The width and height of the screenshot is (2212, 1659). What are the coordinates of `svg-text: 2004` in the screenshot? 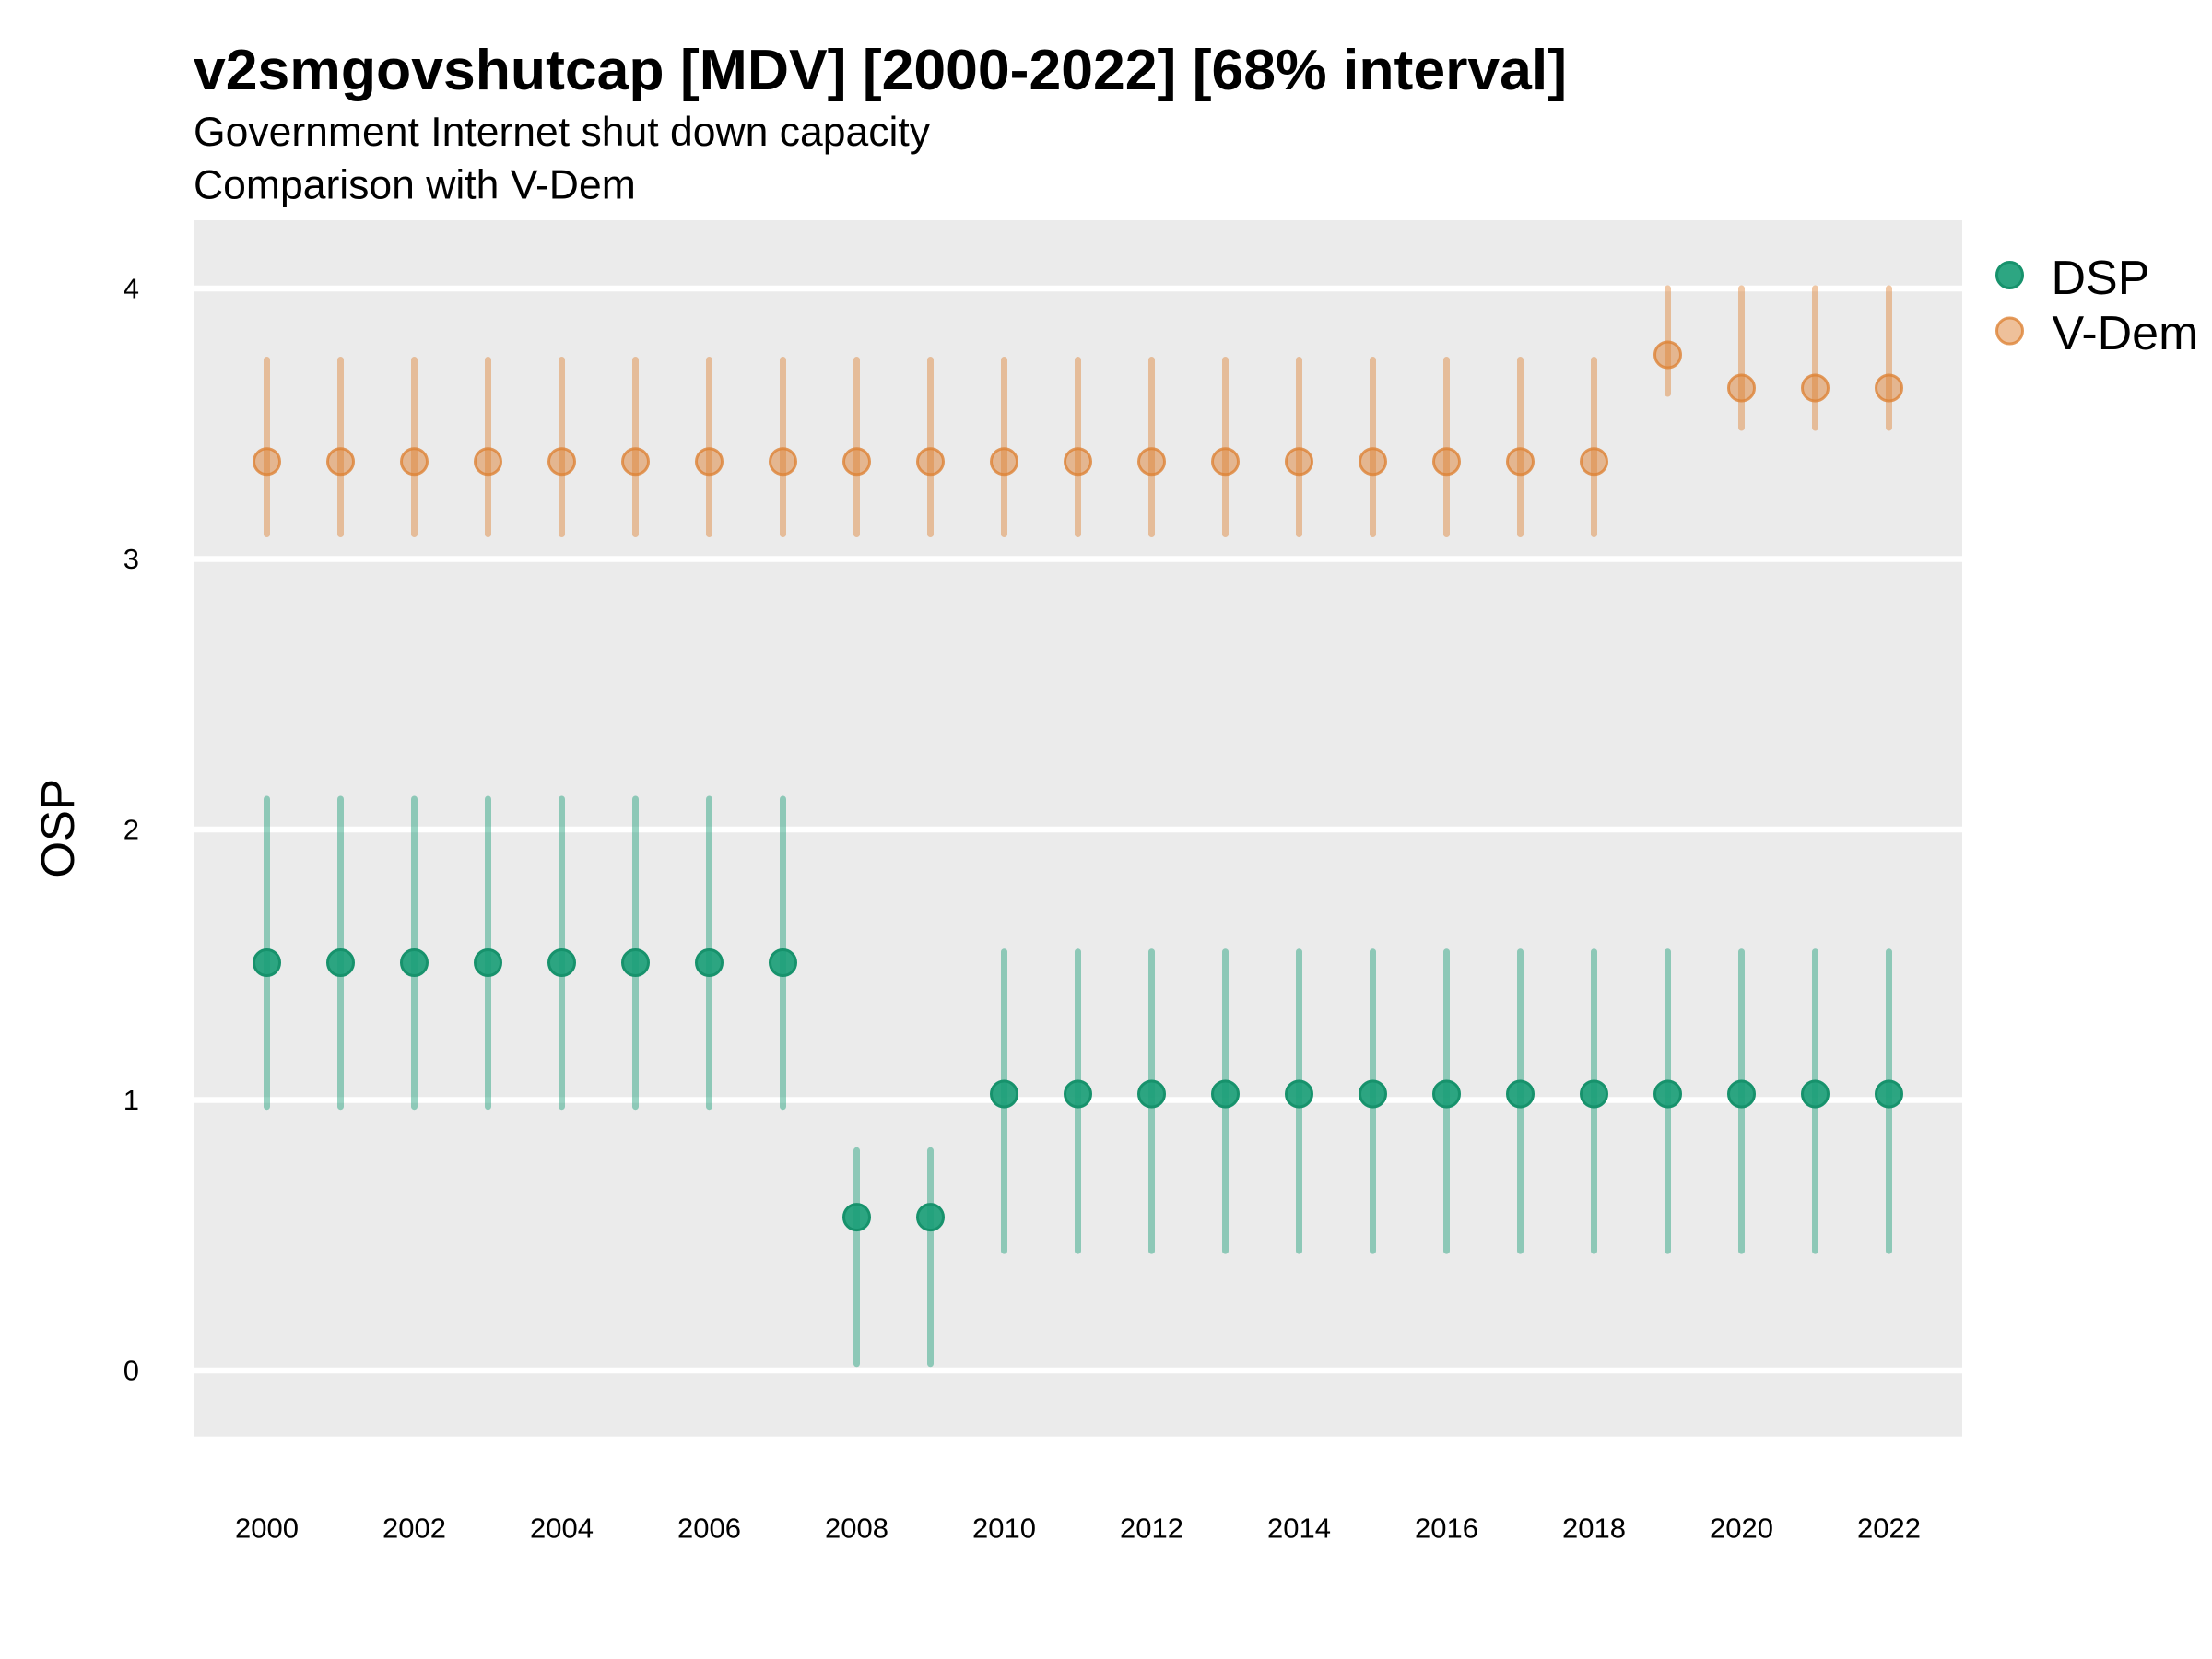 It's located at (562, 1528).